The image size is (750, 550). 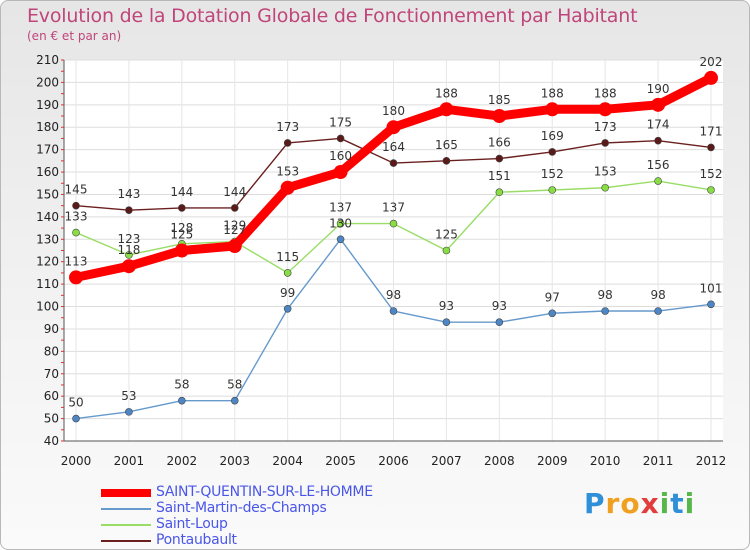 What do you see at coordinates (128, 194) in the screenshot?
I see `data-label: 143` at bounding box center [128, 194].